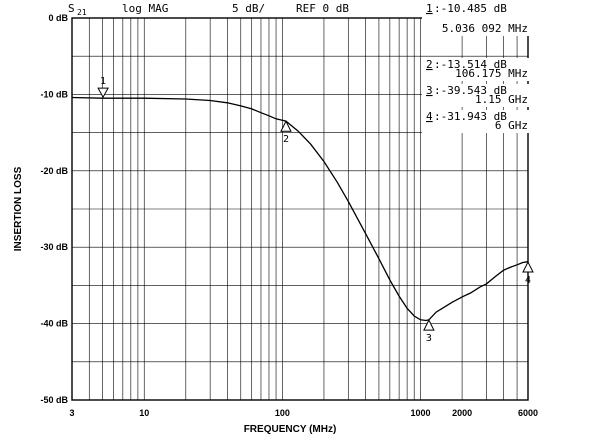 This screenshot has height=442, width=598. What do you see at coordinates (429, 64) in the screenshot?
I see `readout-marker-number: 2` at bounding box center [429, 64].